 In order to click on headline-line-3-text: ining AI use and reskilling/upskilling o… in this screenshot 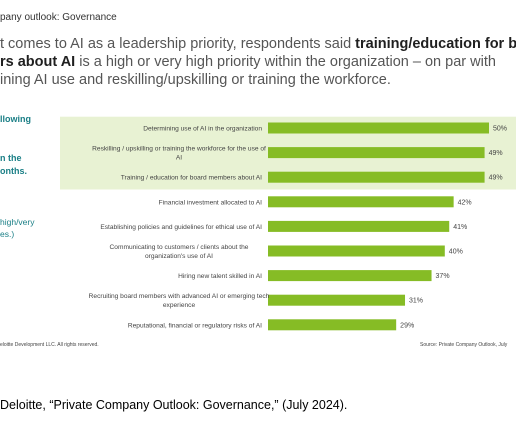, I will do `click(195, 80)`.